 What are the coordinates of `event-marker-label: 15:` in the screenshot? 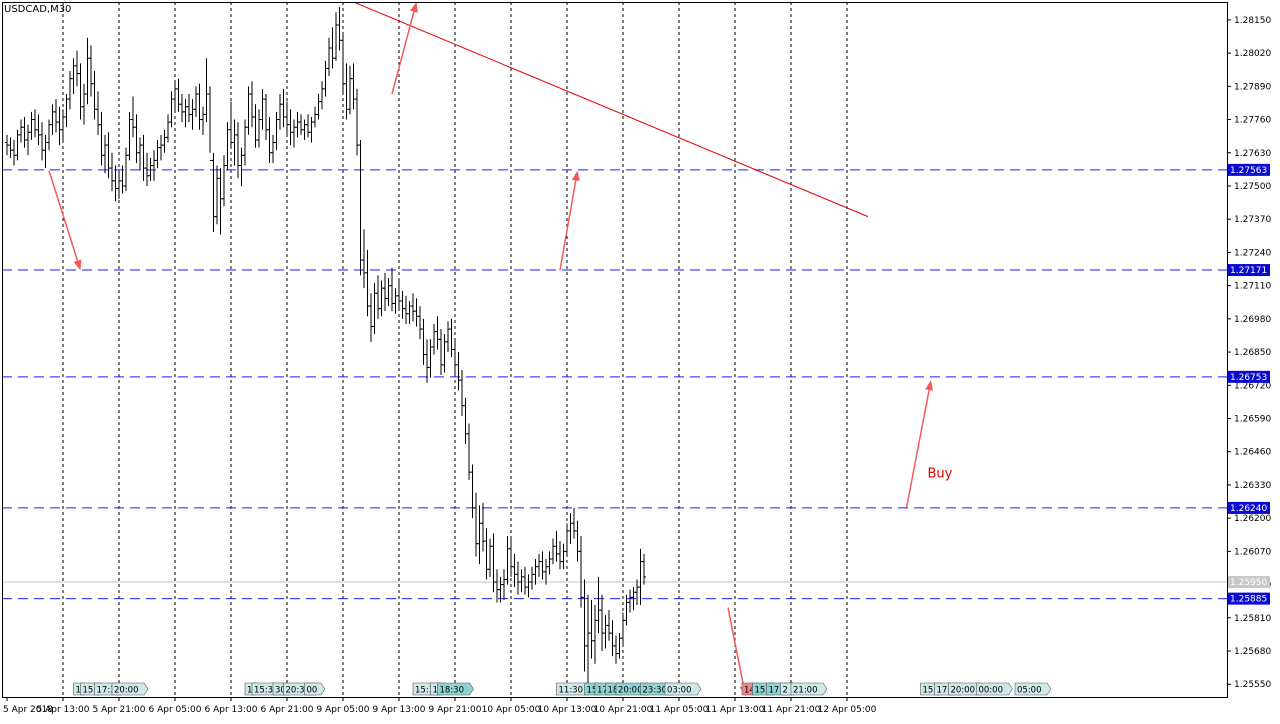 It's located at (90, 691).